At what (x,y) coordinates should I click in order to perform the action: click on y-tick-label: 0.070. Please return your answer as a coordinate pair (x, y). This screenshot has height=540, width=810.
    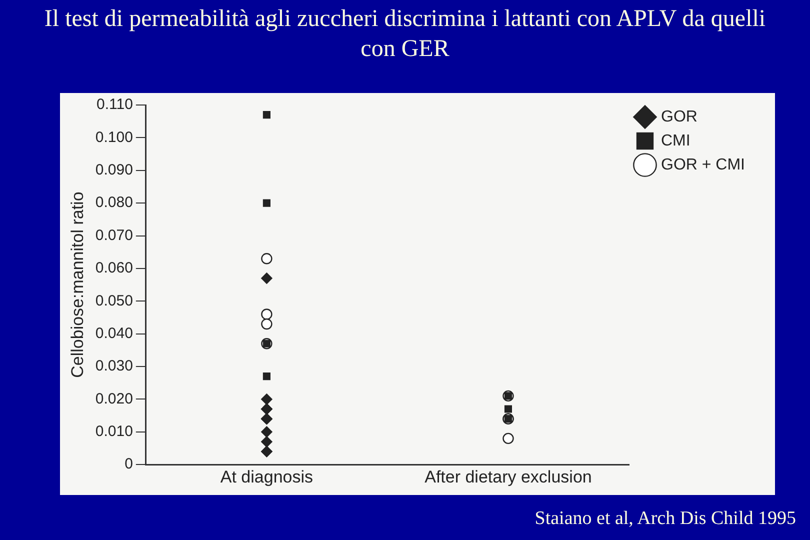
    Looking at the image, I should click on (114, 235).